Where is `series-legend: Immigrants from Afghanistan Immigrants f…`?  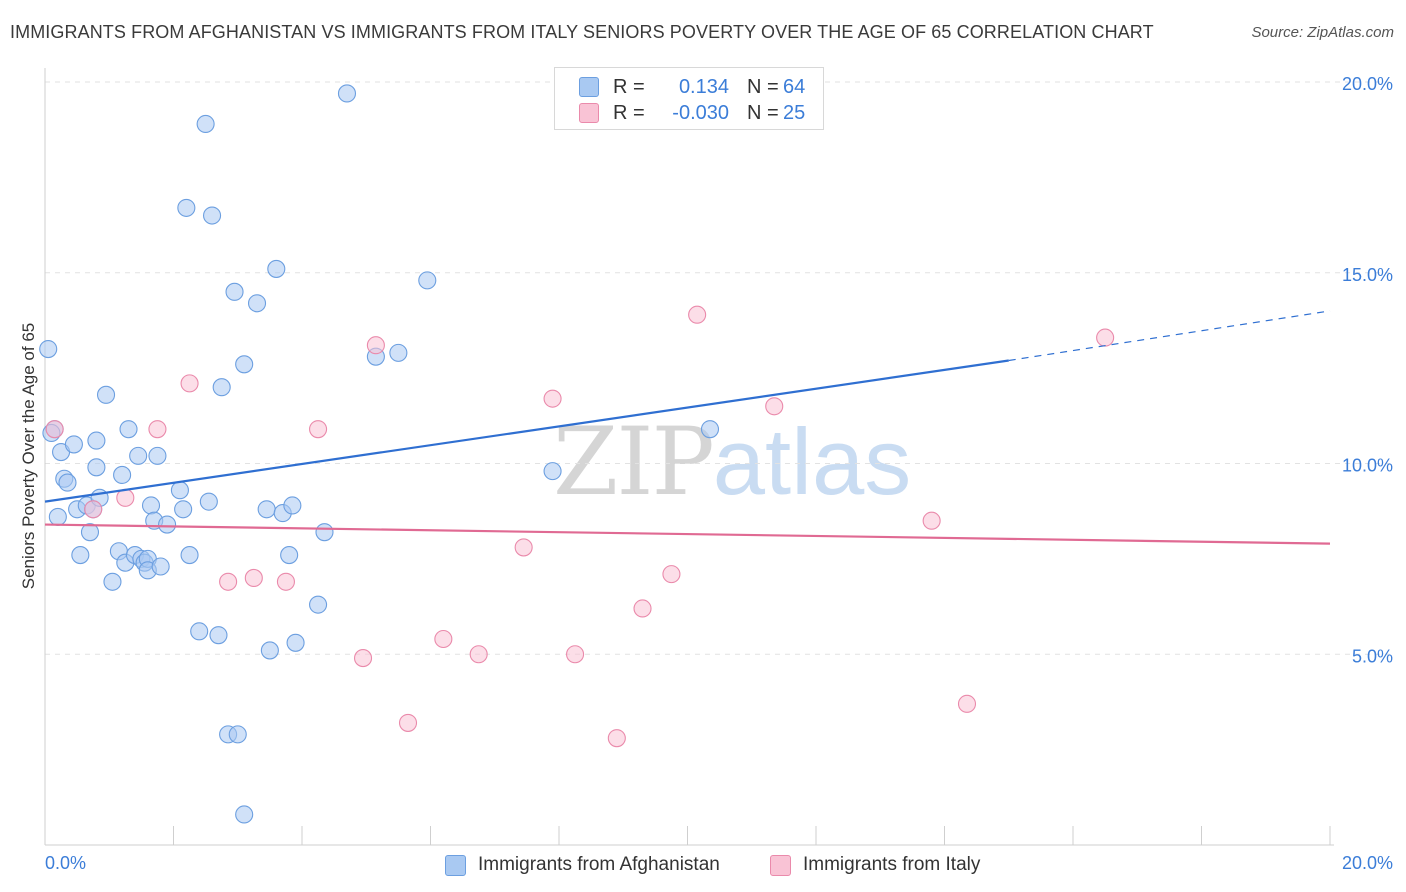 series-legend: Immigrants from Afghanistan Immigrants f… is located at coordinates (703, 865).